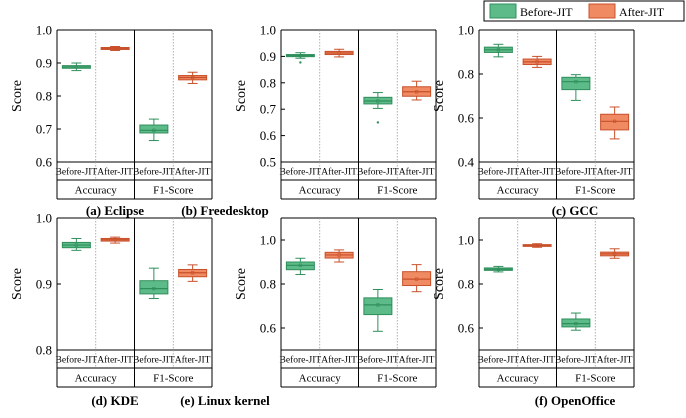 This screenshot has height=418, width=686. Describe the element at coordinates (268, 162) in the screenshot. I see `y-tick-label: 0.5` at that location.